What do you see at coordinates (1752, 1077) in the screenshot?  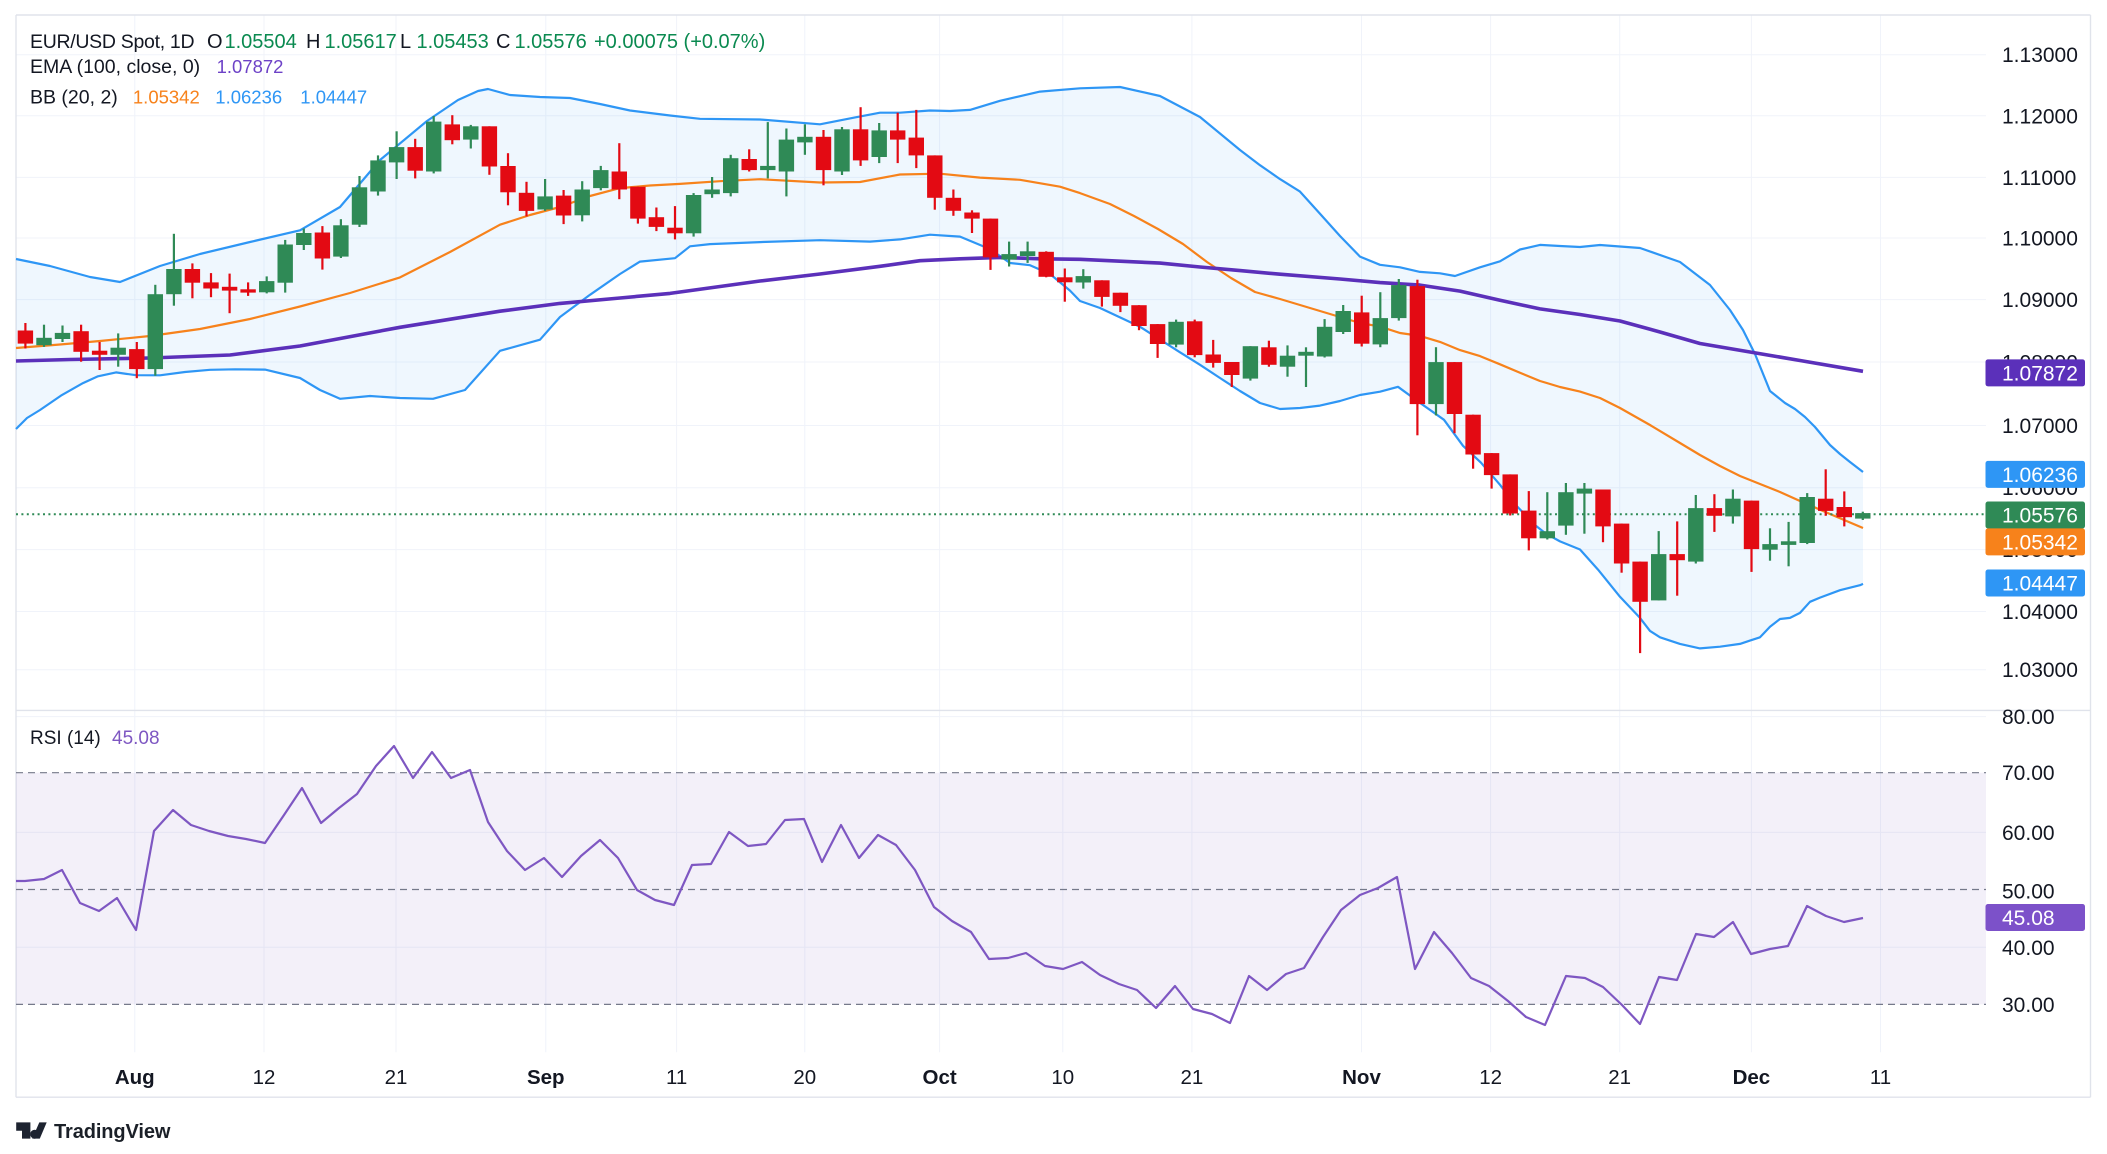 I see `svg-text: Dec` at bounding box center [1752, 1077].